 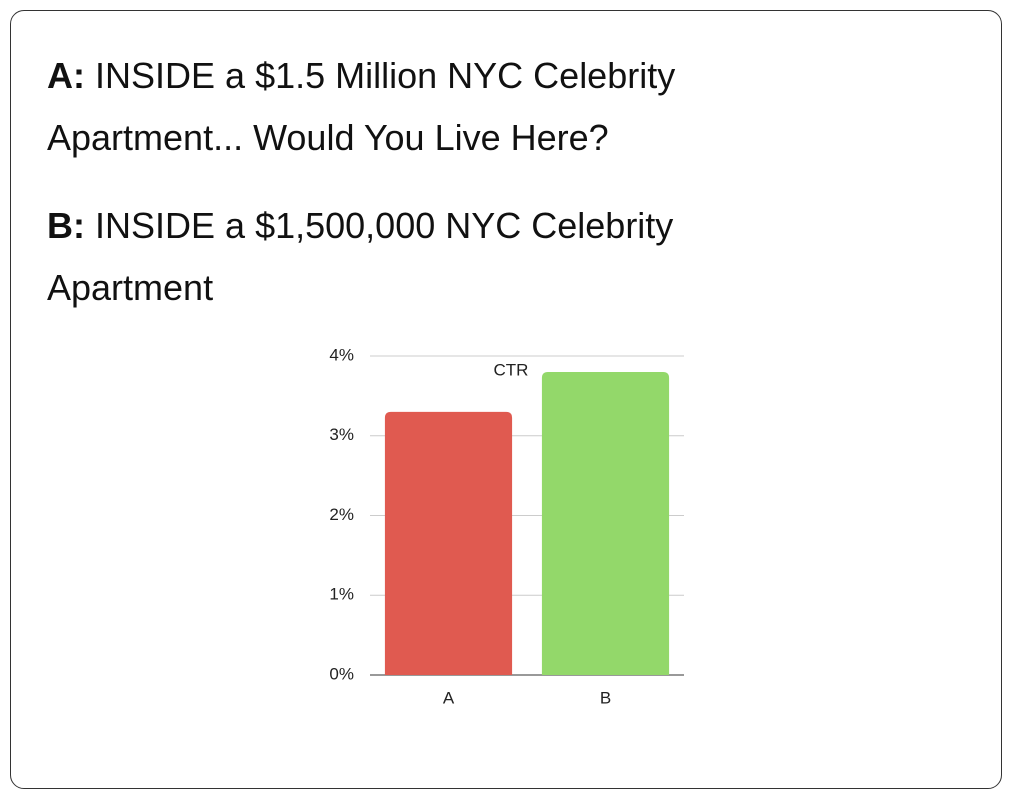 What do you see at coordinates (341, 434) in the screenshot?
I see `y-tick-label: 3%` at bounding box center [341, 434].